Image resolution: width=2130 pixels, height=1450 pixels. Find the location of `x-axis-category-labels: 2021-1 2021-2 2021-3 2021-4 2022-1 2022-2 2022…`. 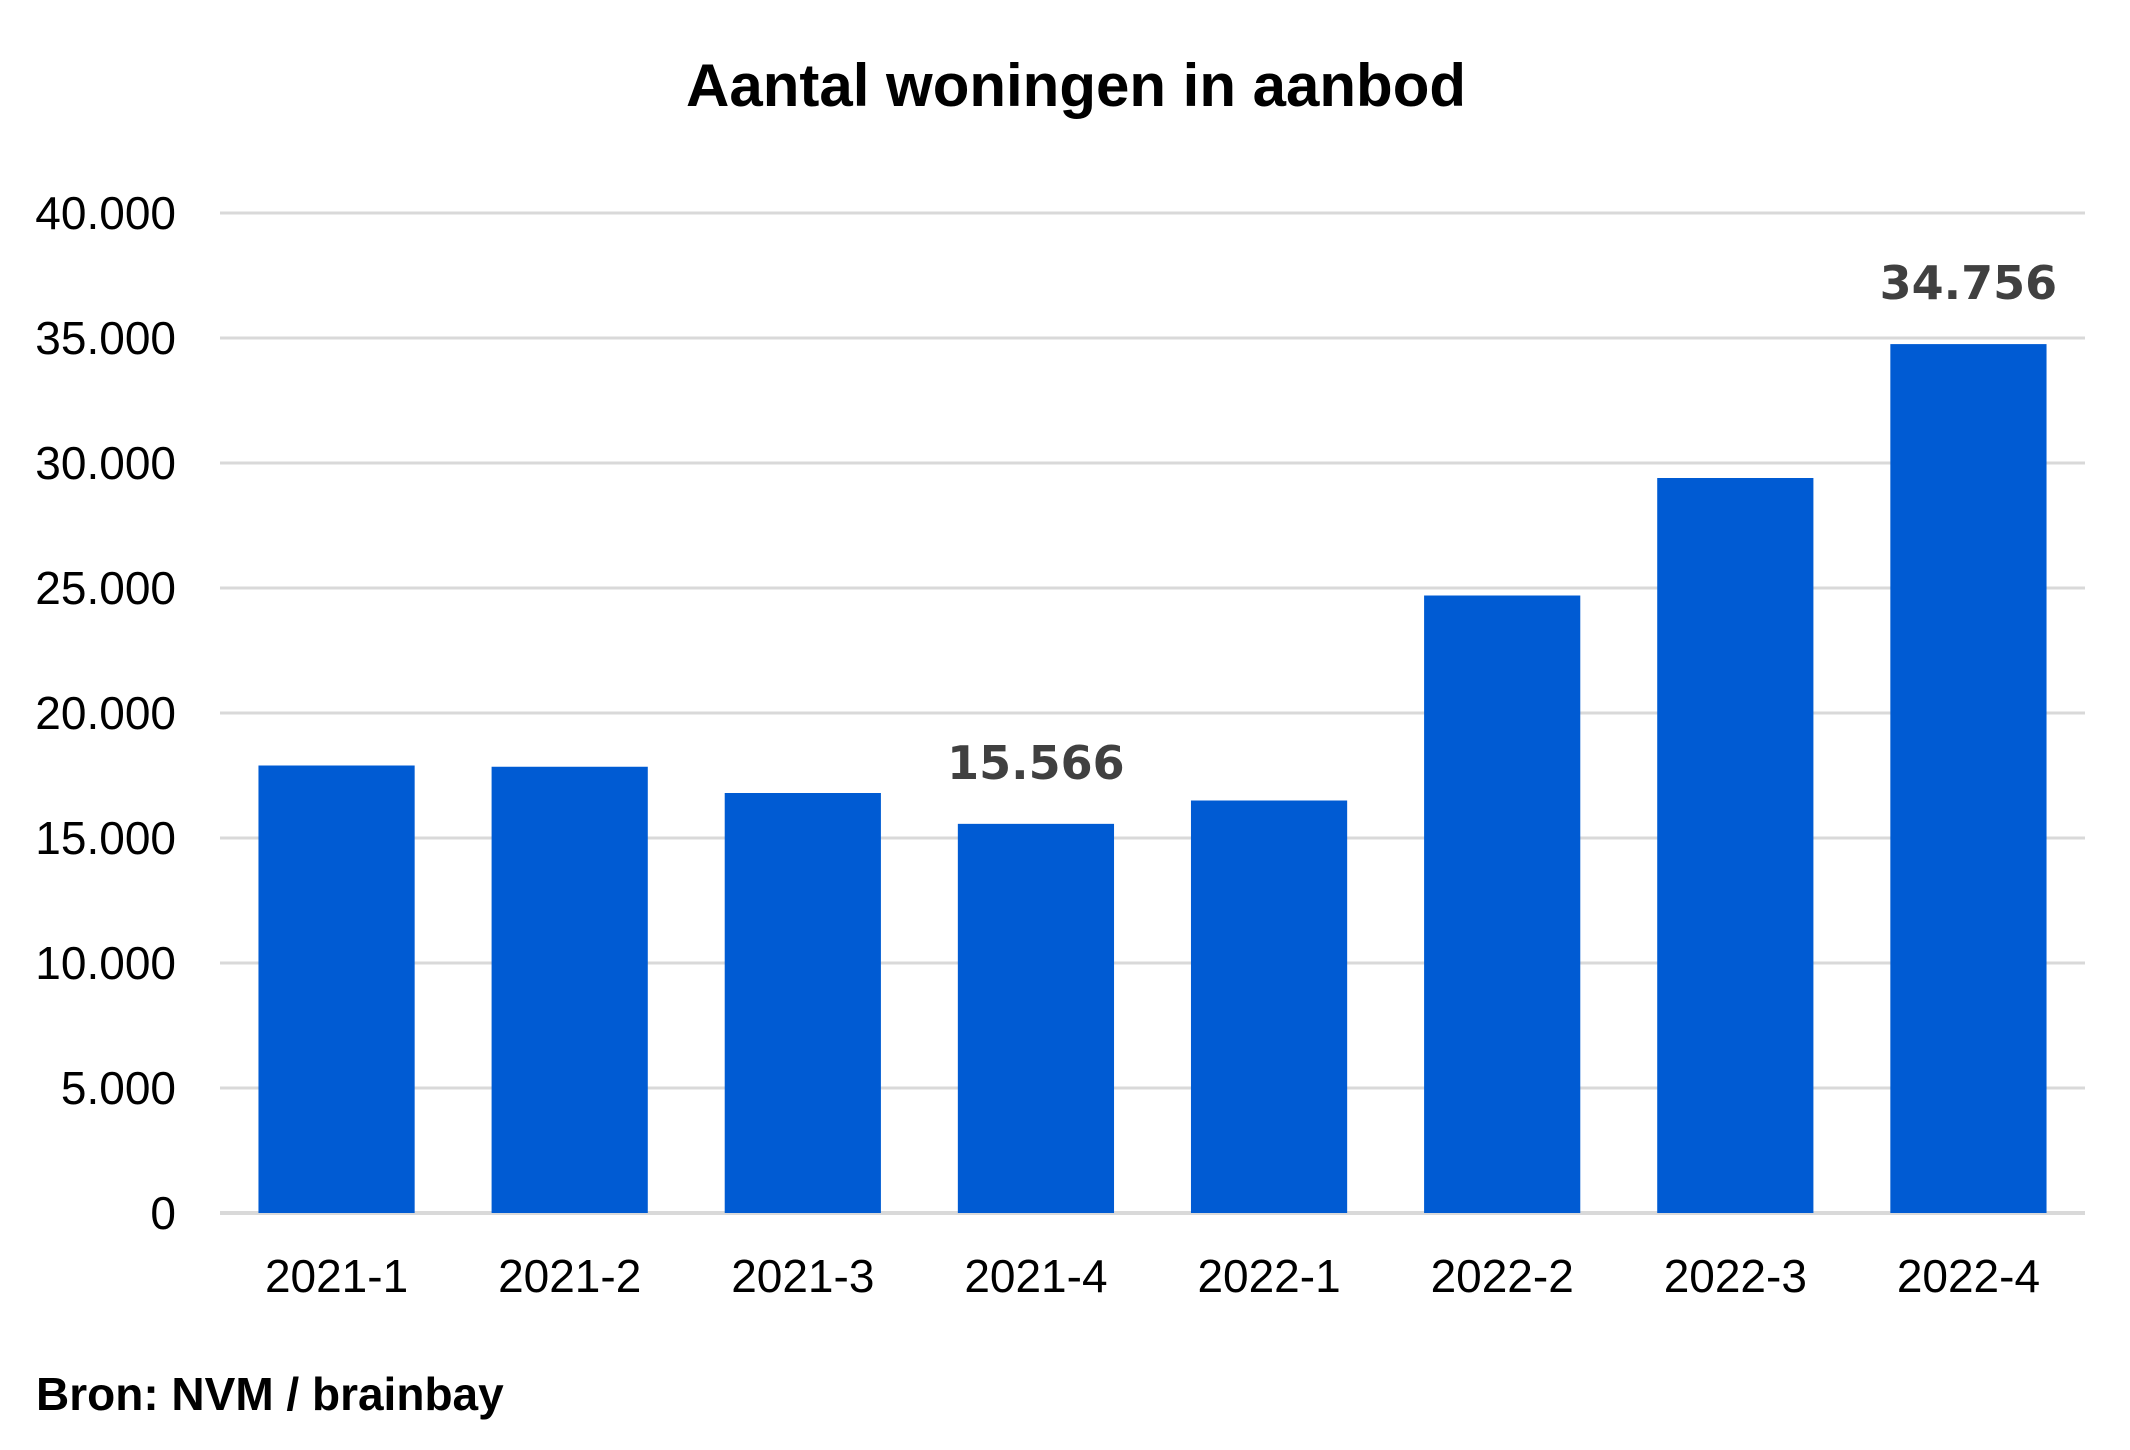

x-axis-category-labels: 2021-1 2021-2 2021-3 2021-4 2022-1 2022-2 2022… is located at coordinates (1152, 1276).